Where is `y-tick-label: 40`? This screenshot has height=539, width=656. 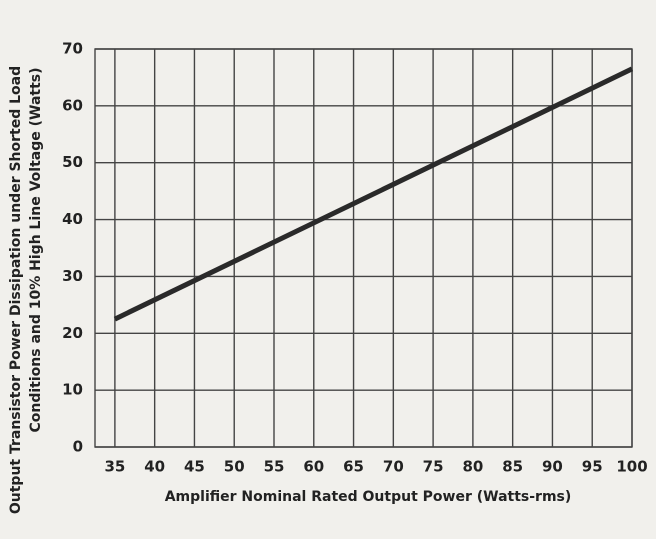
y-tick-label: 40 is located at coordinates (72, 219).